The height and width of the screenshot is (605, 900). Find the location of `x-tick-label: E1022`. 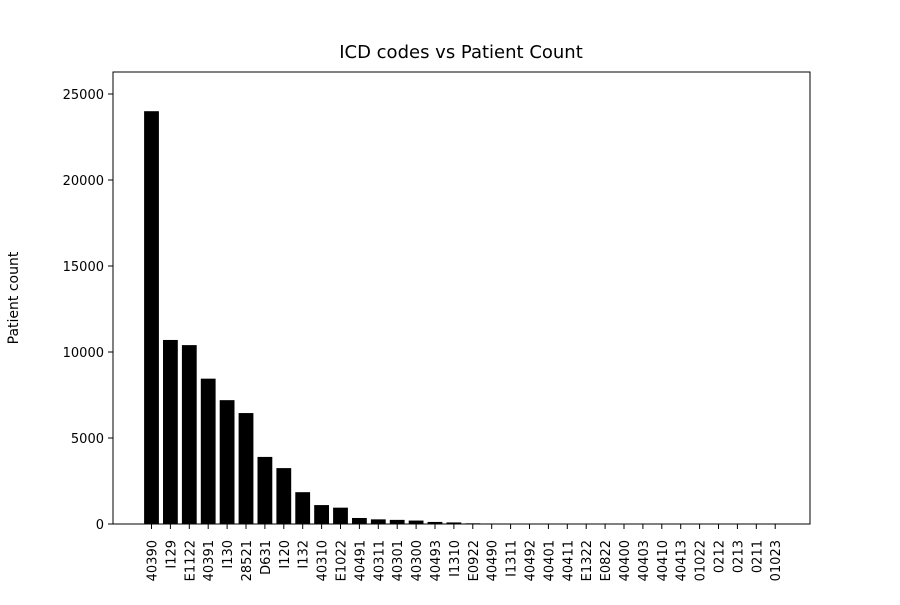

x-tick-label: E1022 is located at coordinates (342, 560).